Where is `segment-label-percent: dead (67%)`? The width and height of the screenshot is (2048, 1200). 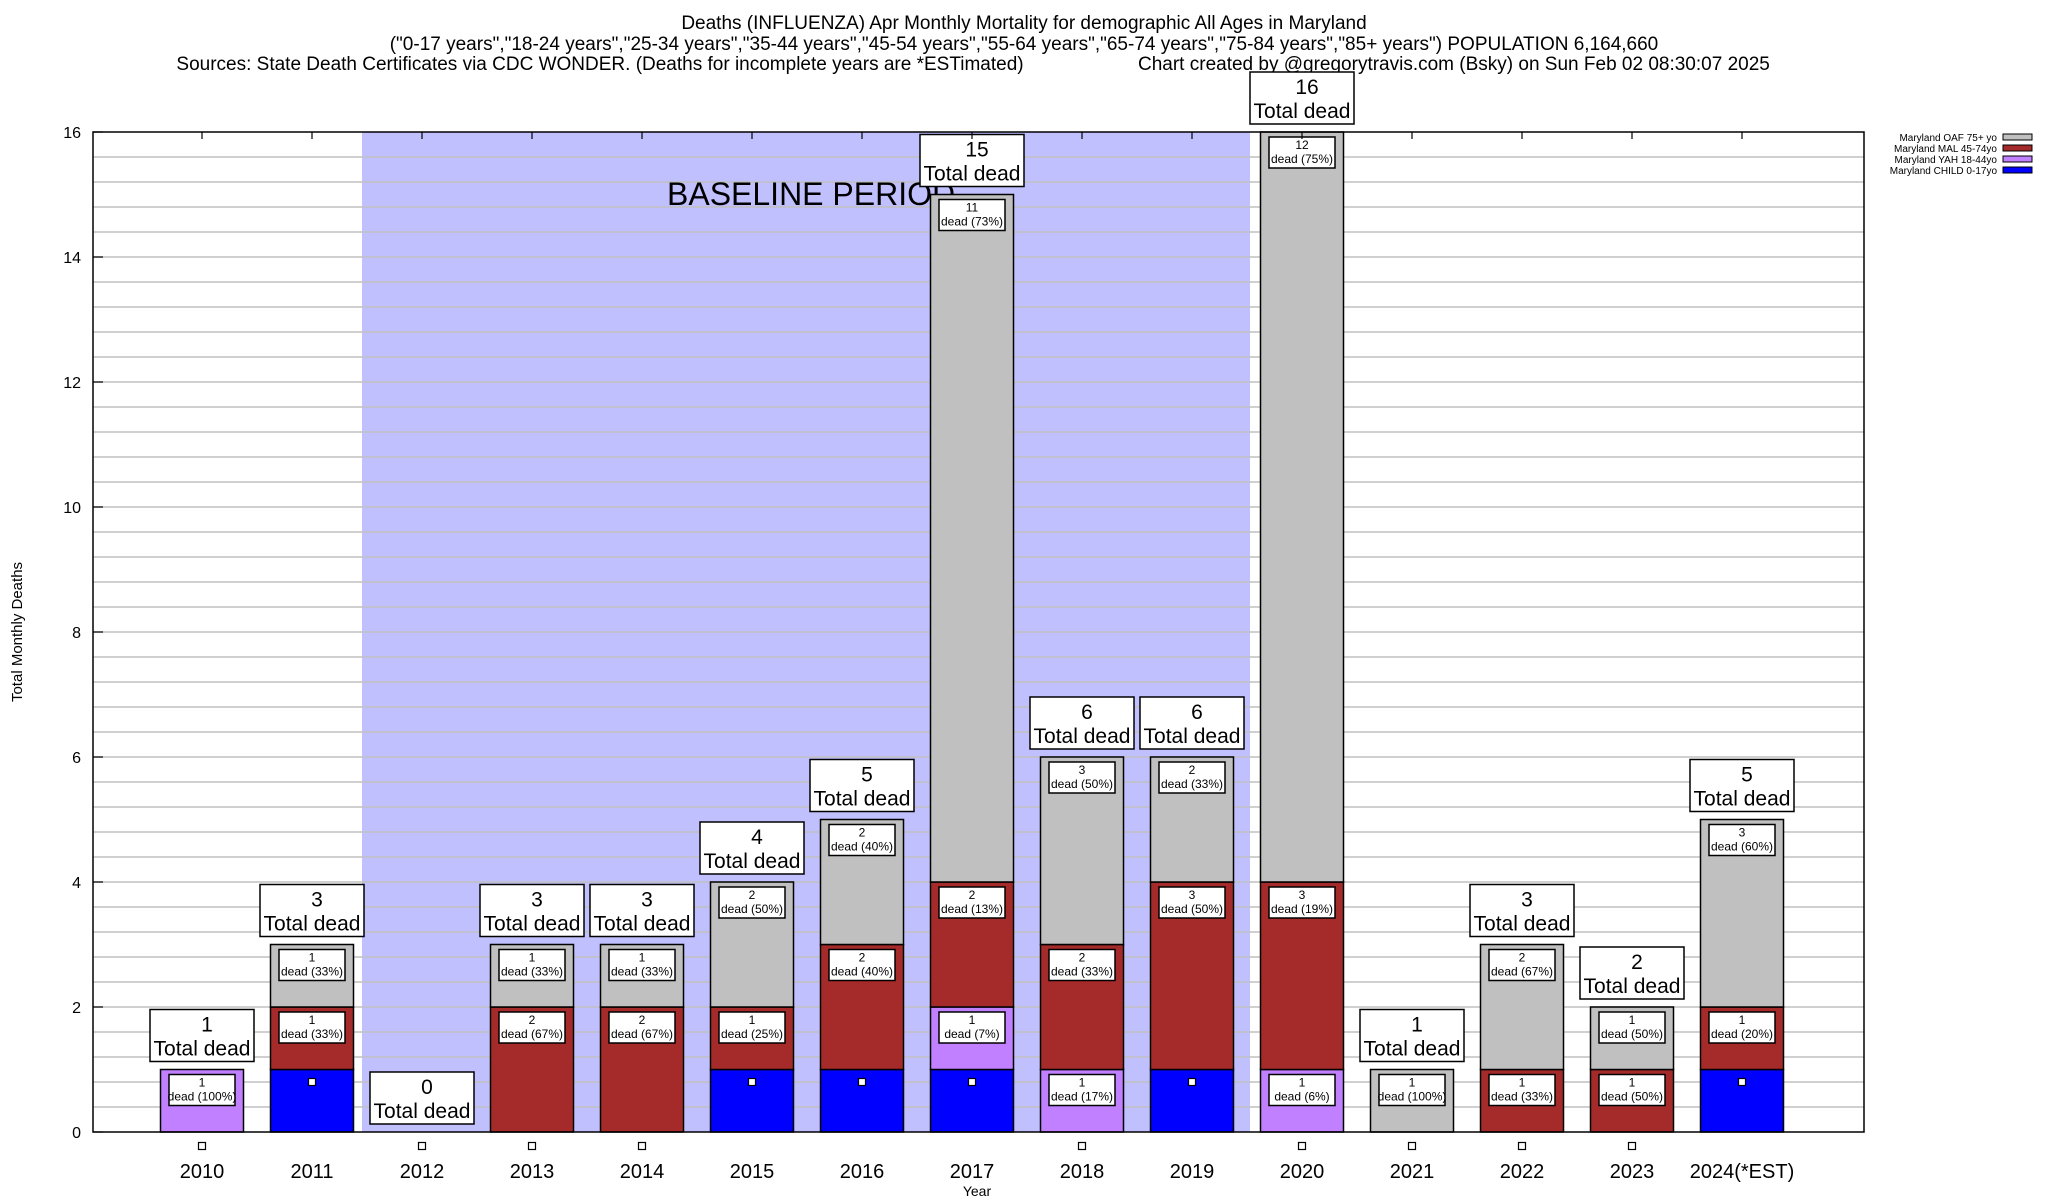
segment-label-percent: dead (67%) is located at coordinates (1522, 972).